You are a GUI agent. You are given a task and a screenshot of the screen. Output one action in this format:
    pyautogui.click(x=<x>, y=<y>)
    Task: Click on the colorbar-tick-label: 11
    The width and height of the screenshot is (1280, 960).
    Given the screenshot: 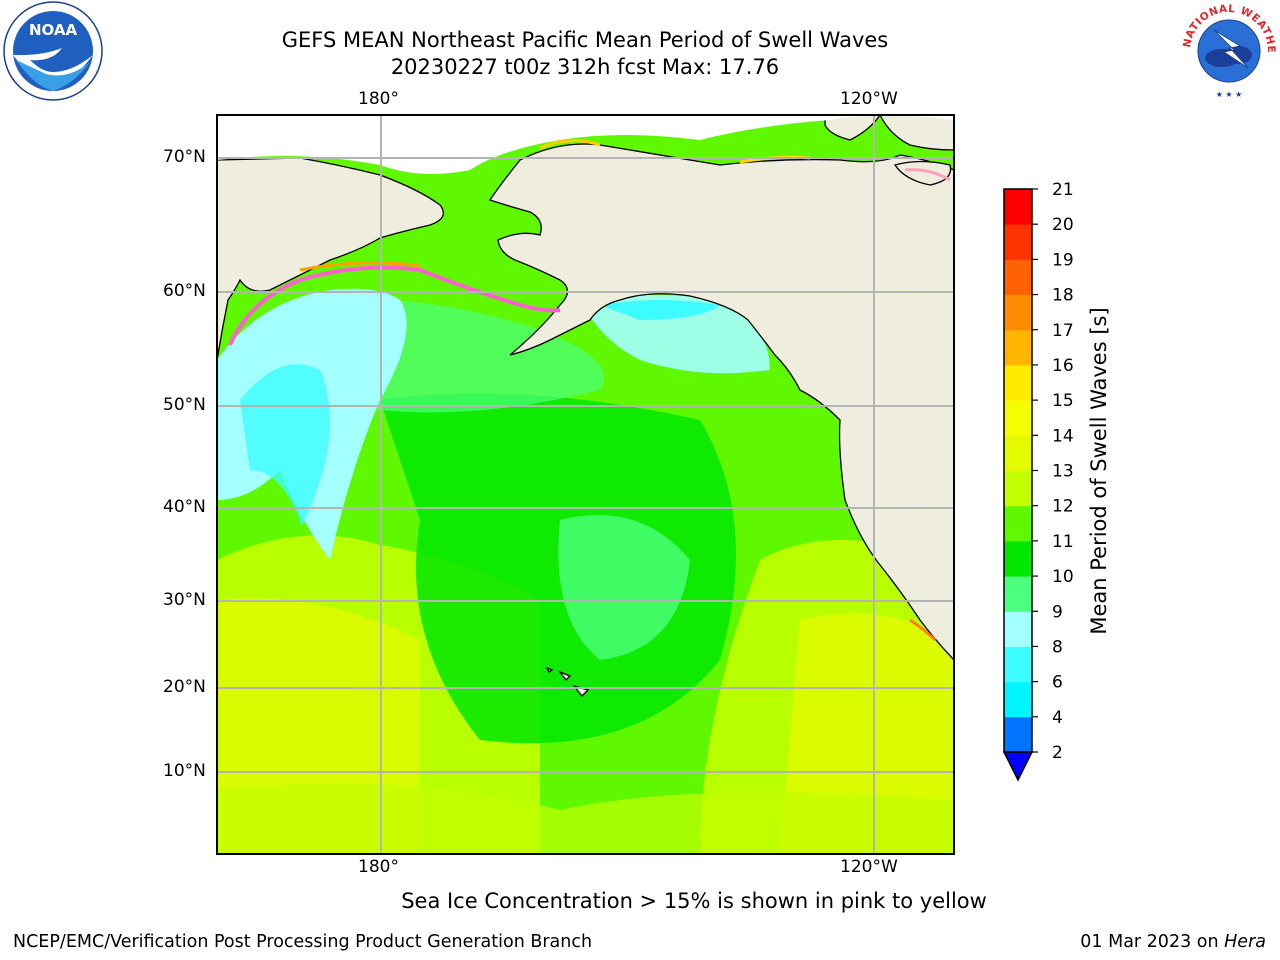 What is the action you would take?
    pyautogui.click(x=1063, y=542)
    